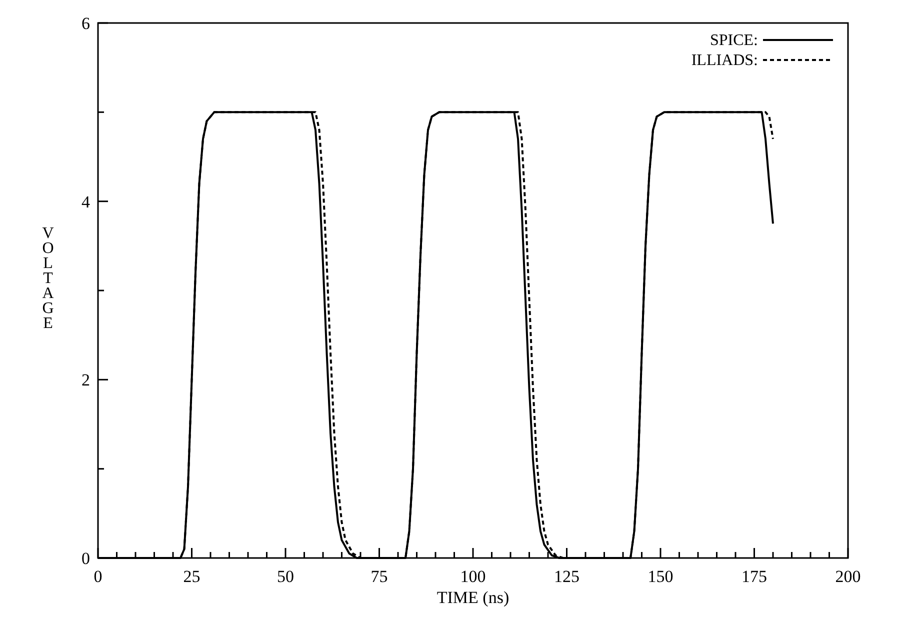 The image size is (900, 637). I want to click on y-tick-label: 4, so click(86, 202).